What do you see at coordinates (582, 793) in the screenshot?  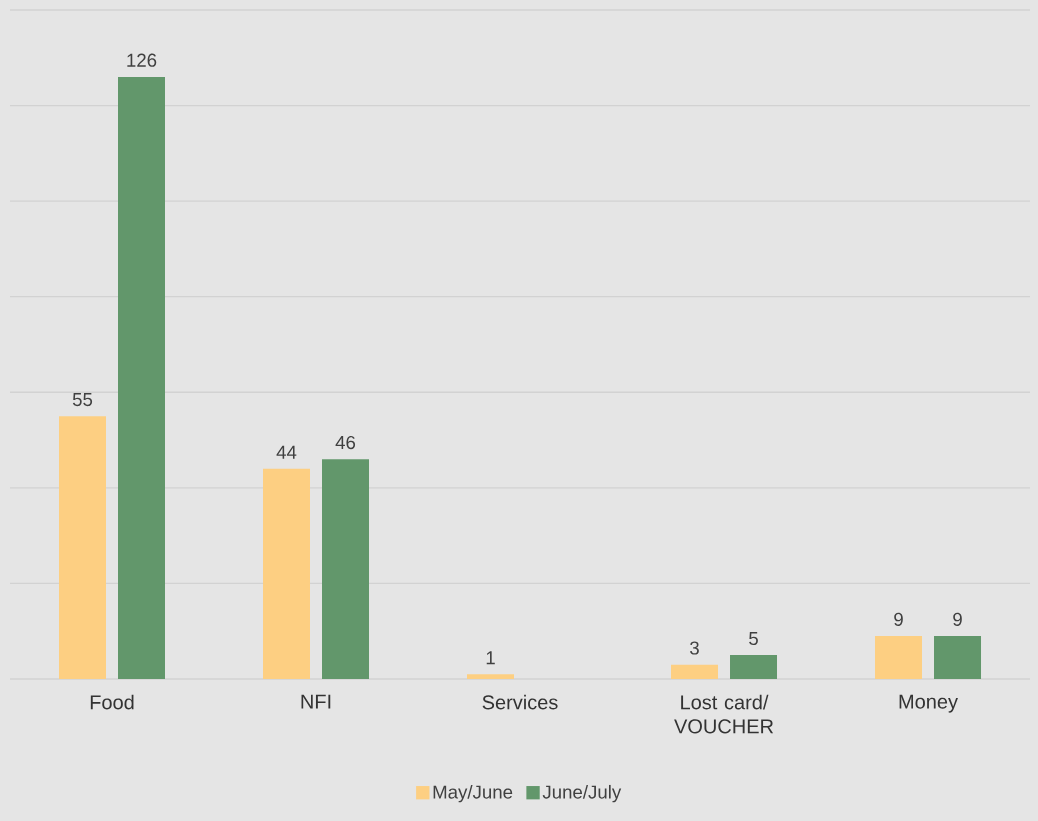 I see `legend-label: June/July` at bounding box center [582, 793].